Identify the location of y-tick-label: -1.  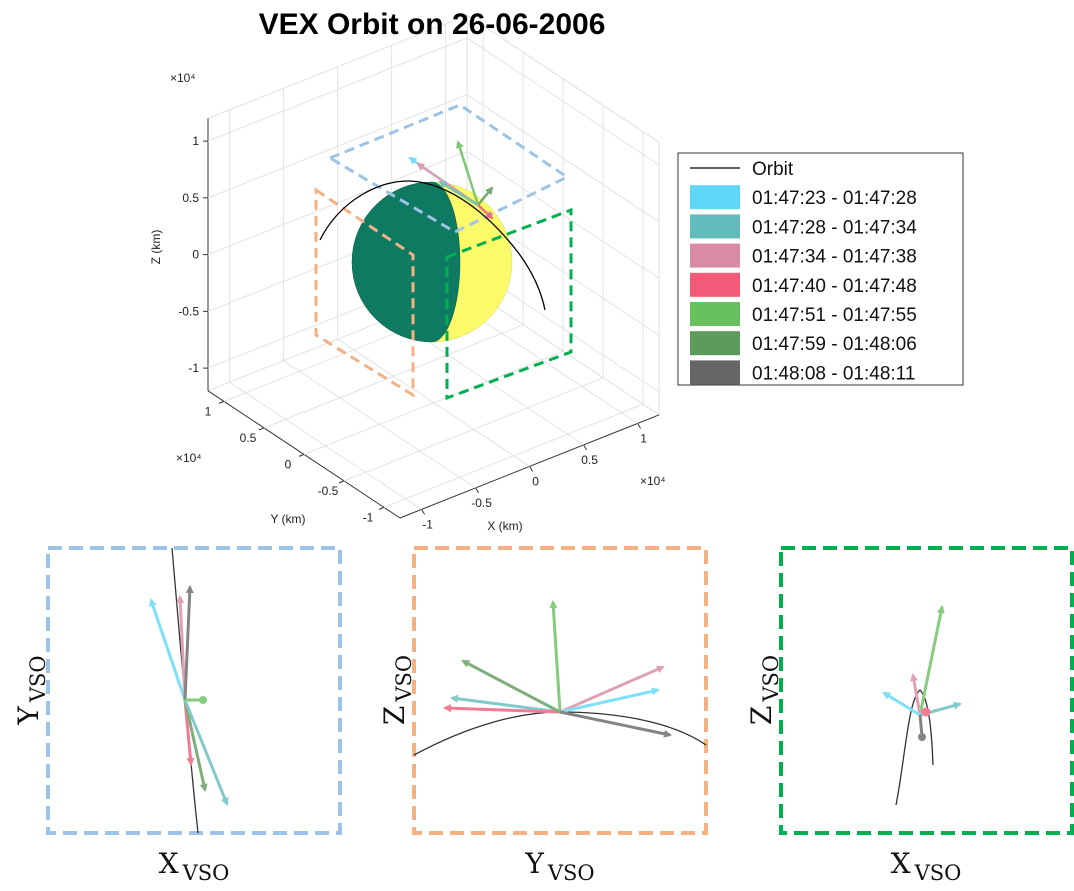
(368, 517).